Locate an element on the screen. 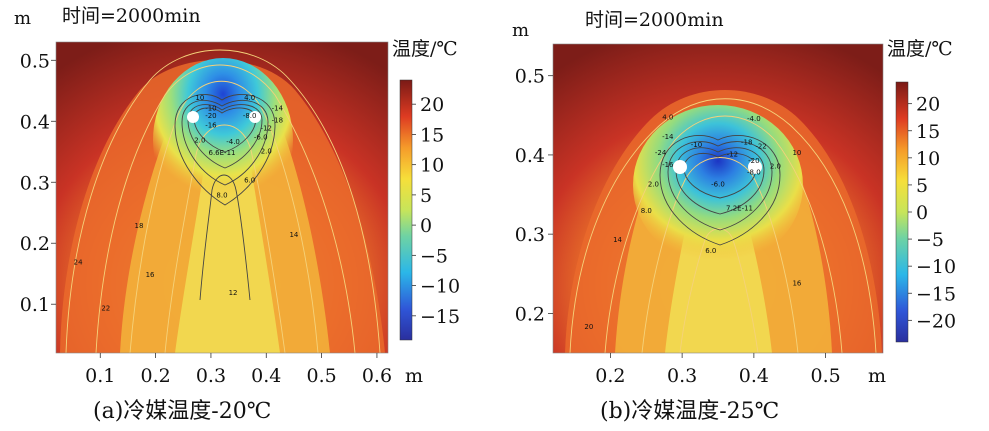 The width and height of the screenshot is (989, 431). contour-label: 24 is located at coordinates (78, 263).